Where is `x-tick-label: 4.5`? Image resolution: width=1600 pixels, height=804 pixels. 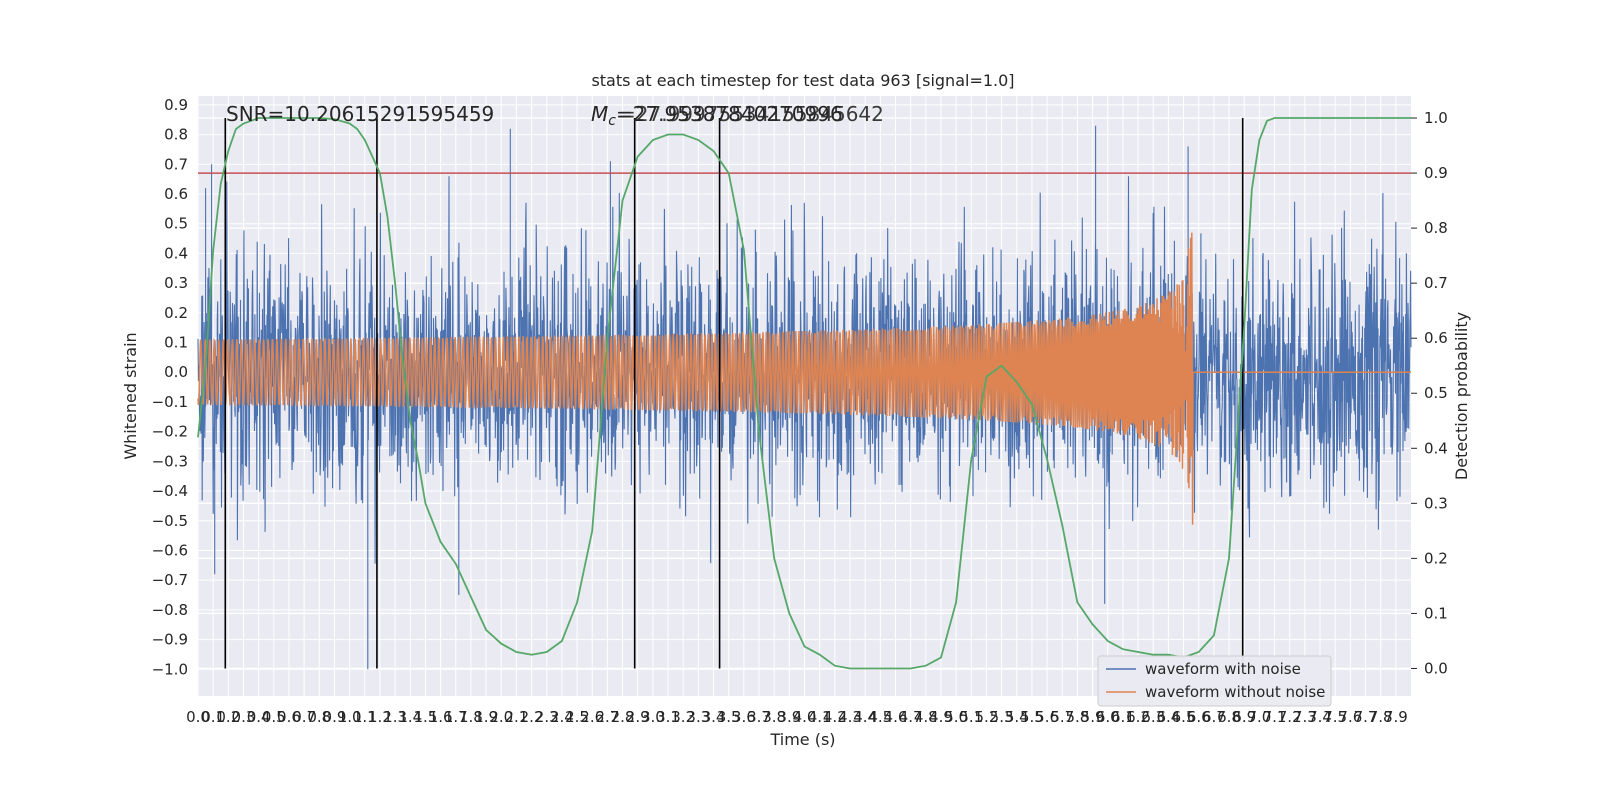 x-tick-label: 4.5 is located at coordinates (880, 717).